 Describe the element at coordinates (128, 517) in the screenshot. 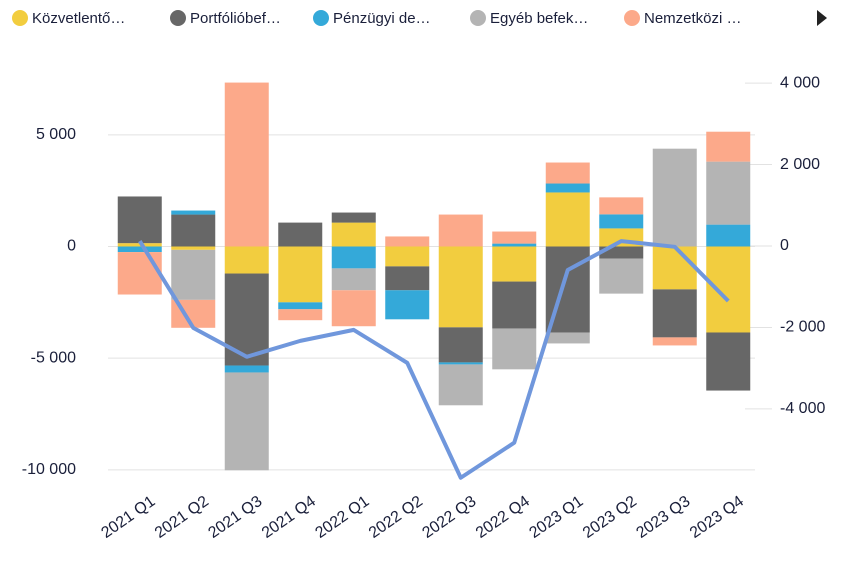

I see `x-tick-label: 2021 Q1` at that location.